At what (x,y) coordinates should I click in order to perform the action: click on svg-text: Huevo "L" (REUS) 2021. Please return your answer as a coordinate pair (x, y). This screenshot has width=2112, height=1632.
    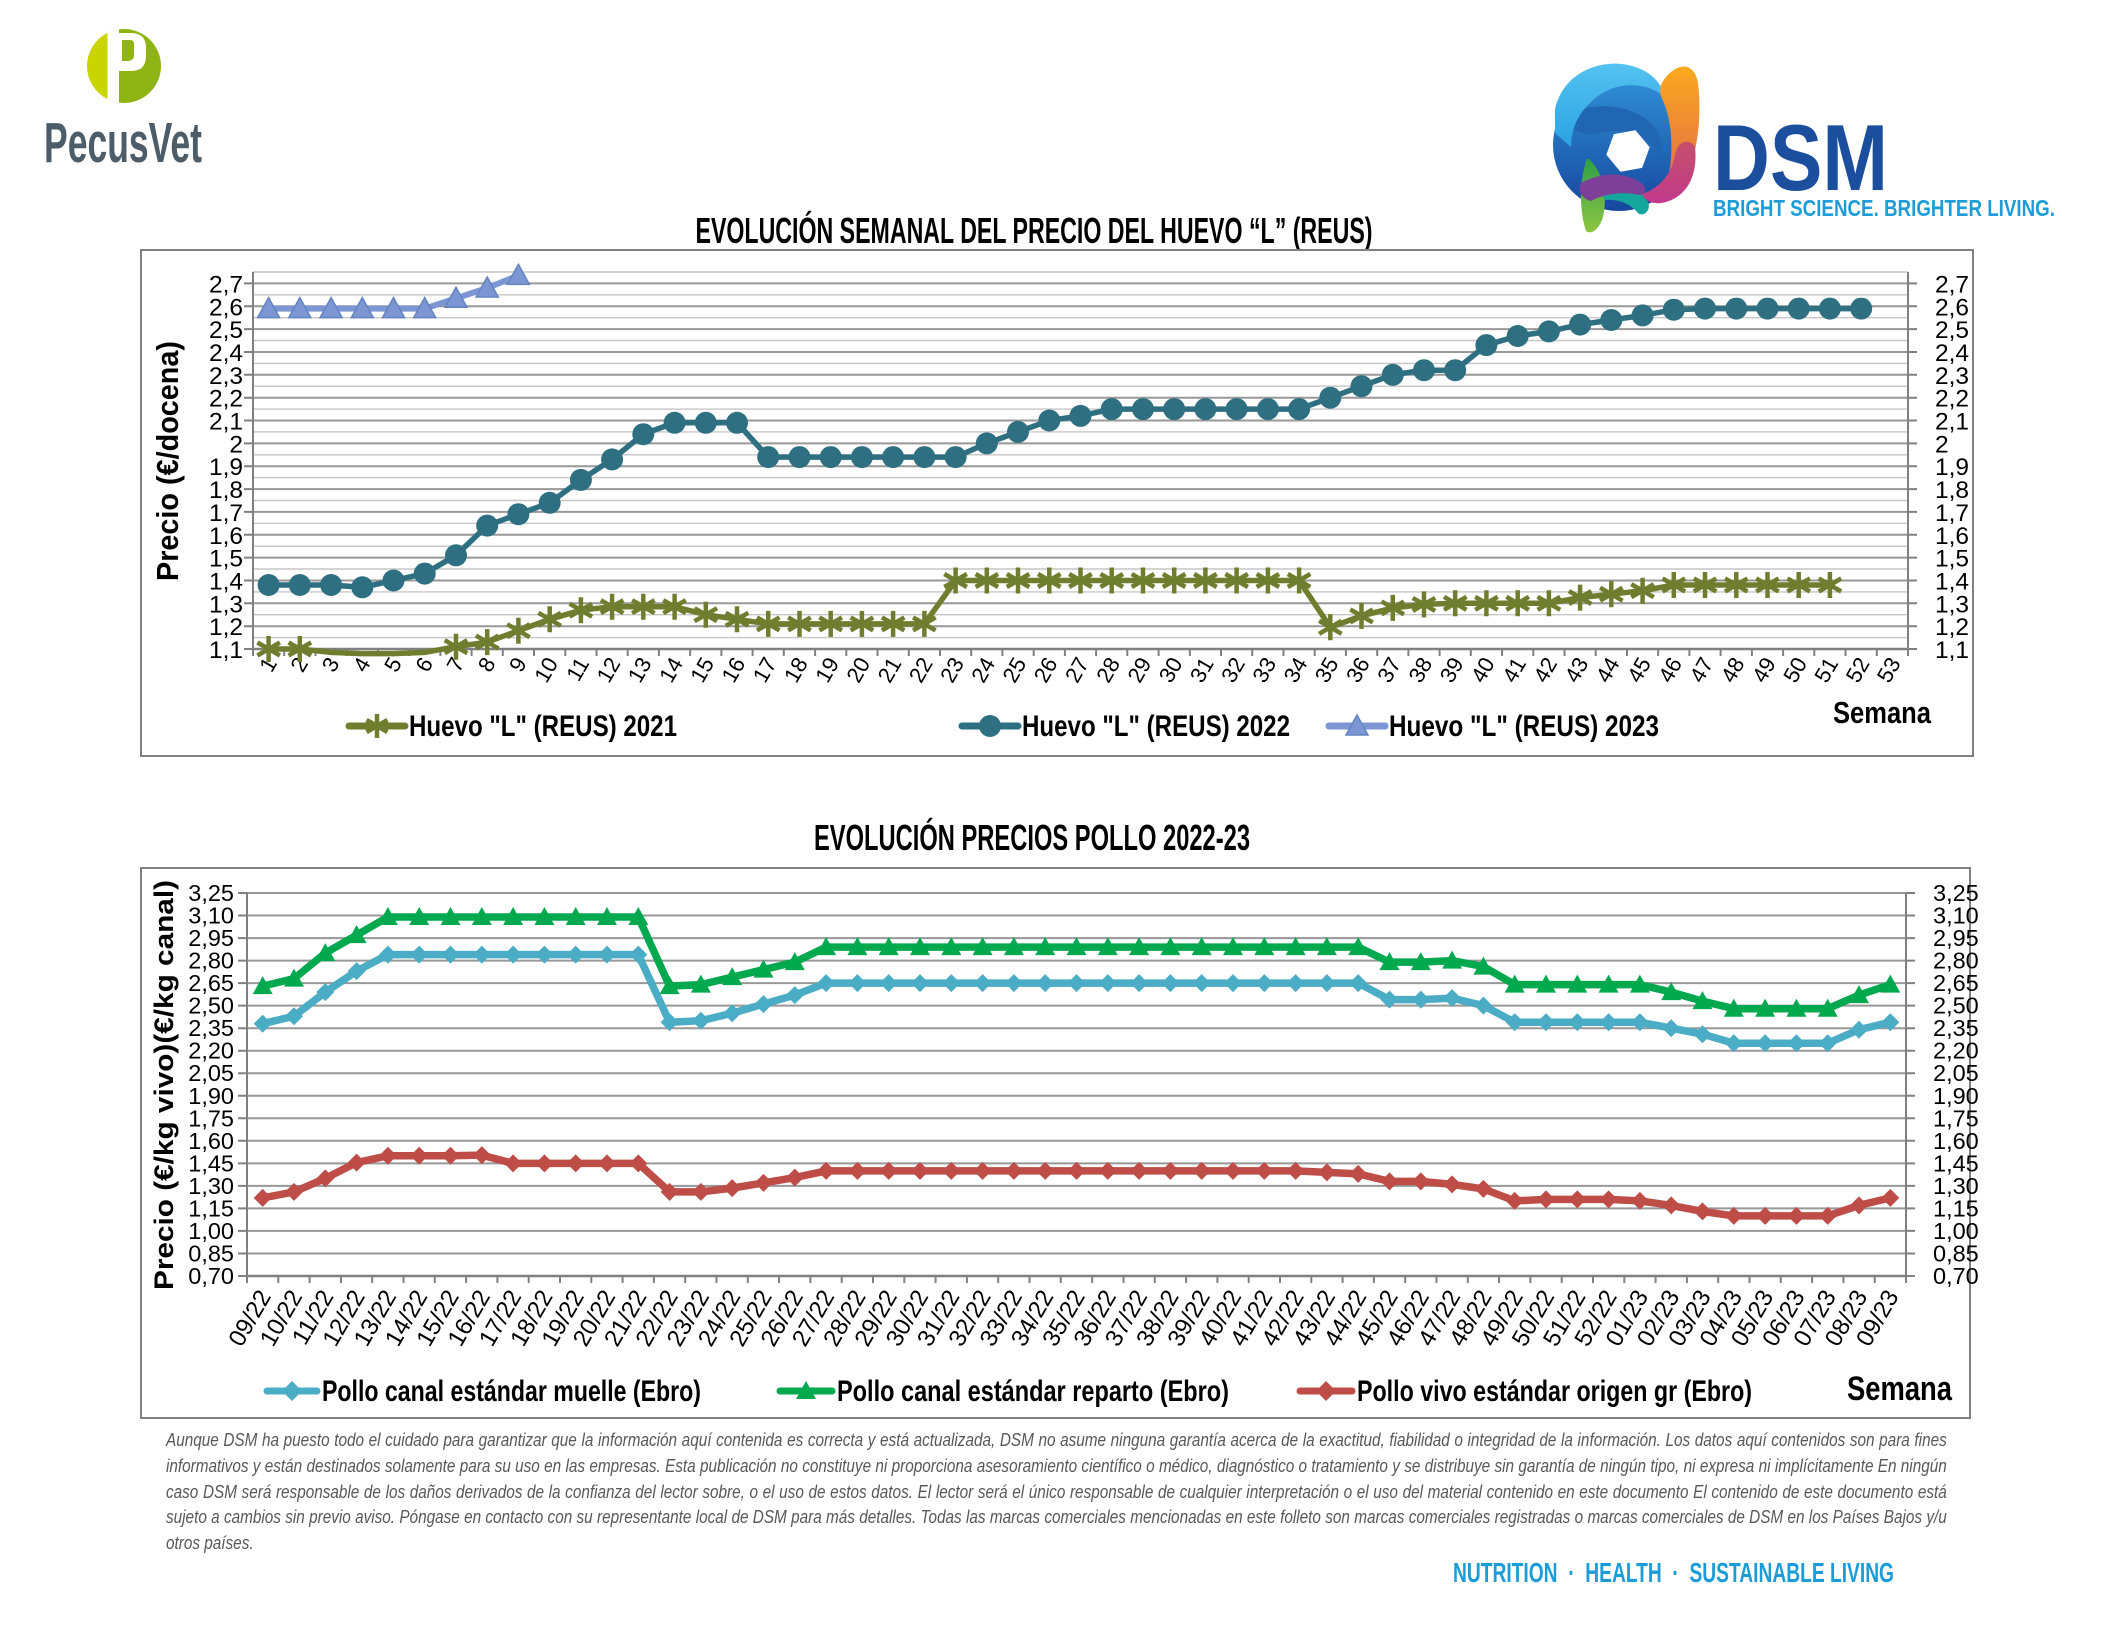
    Looking at the image, I should click on (543, 726).